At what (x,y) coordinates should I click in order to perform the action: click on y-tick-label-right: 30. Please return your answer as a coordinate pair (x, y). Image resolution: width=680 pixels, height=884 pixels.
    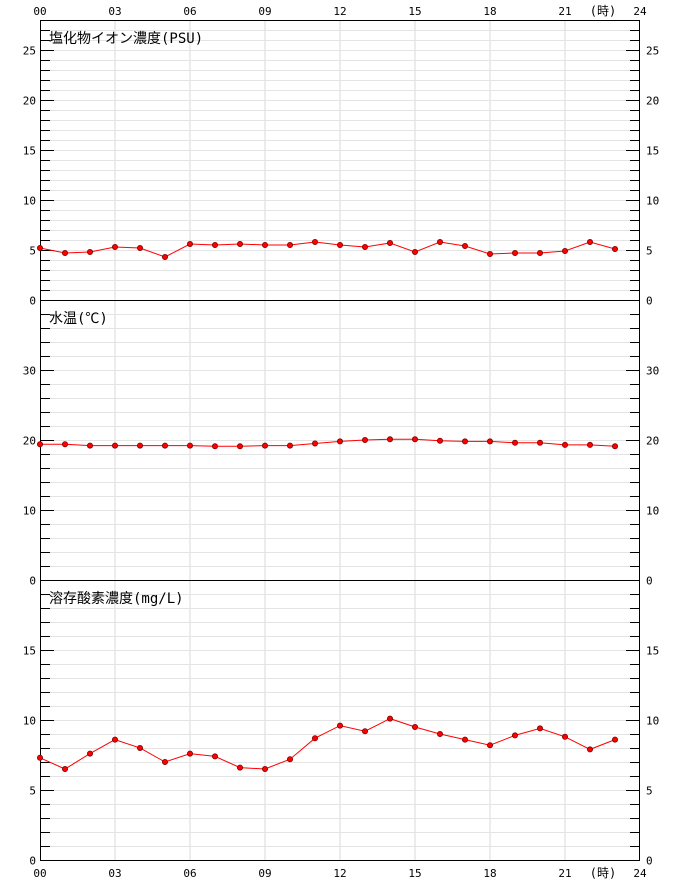
    Looking at the image, I should click on (652, 371).